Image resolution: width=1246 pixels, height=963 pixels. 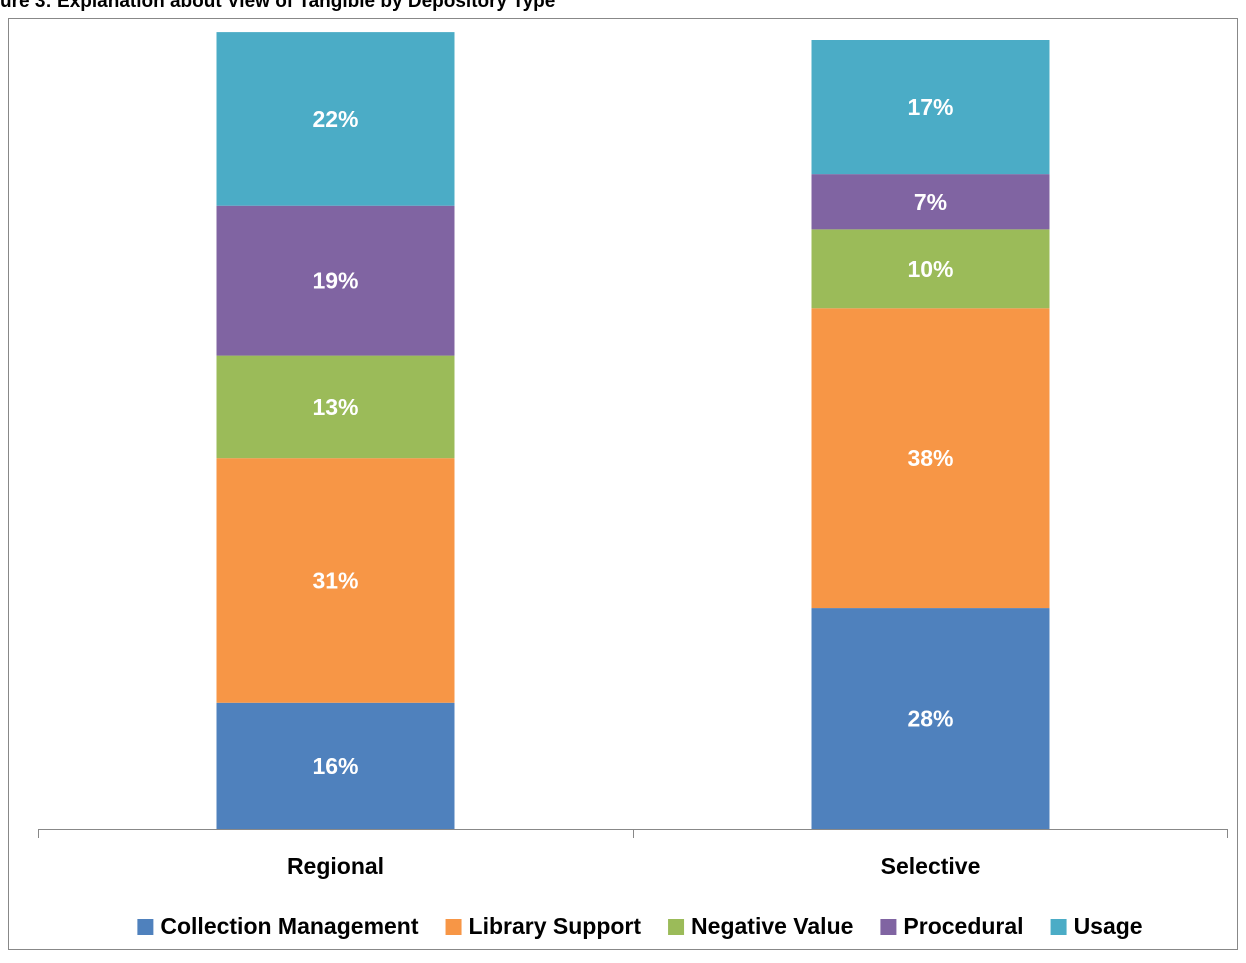 I want to click on data-label: 16%, so click(x=335, y=766).